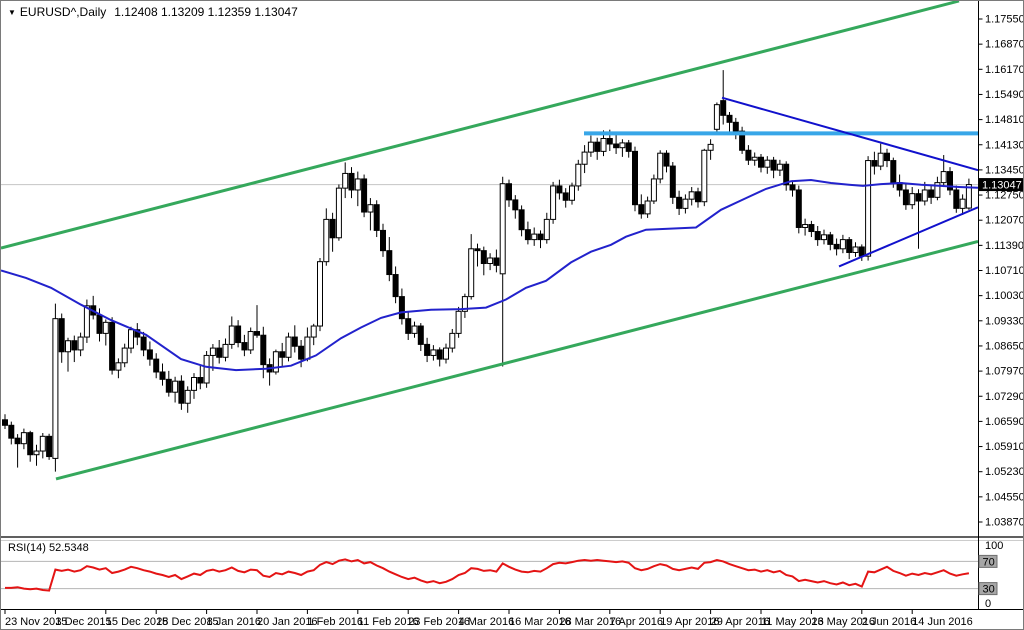  I want to click on collapse-icon: ▼, so click(12, 12).